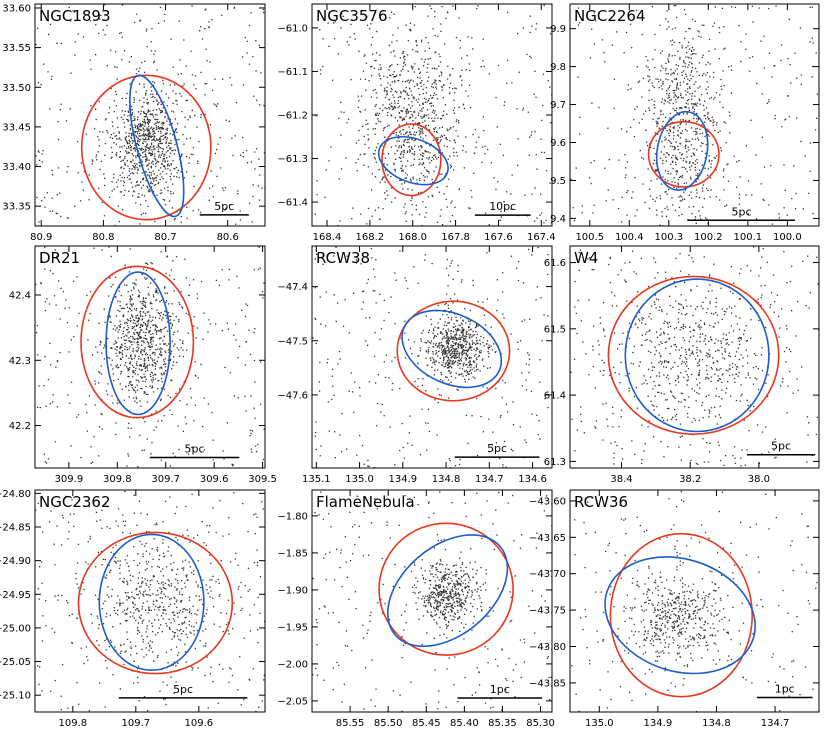 The width and height of the screenshot is (829, 740). Describe the element at coordinates (708, 237) in the screenshot. I see `x-tick-label: 100.2` at that location.